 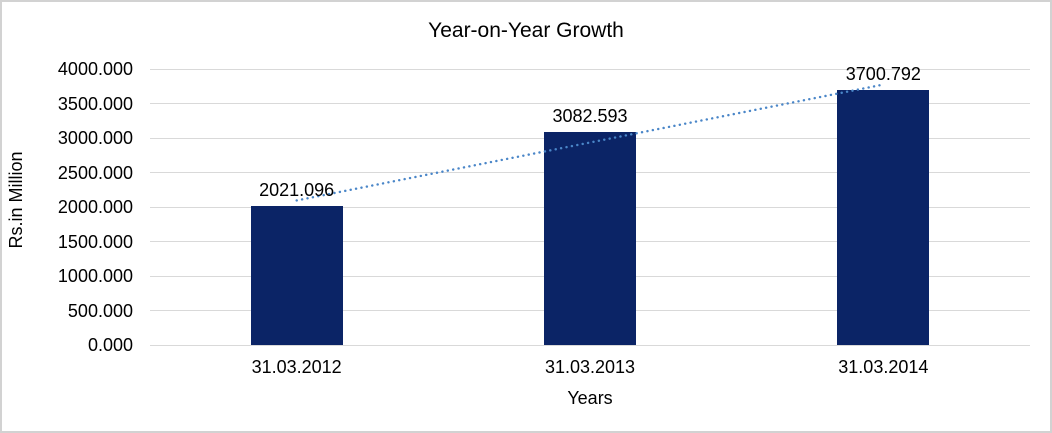 What do you see at coordinates (95, 69) in the screenshot?
I see `y-tick-label: 4000.000` at bounding box center [95, 69].